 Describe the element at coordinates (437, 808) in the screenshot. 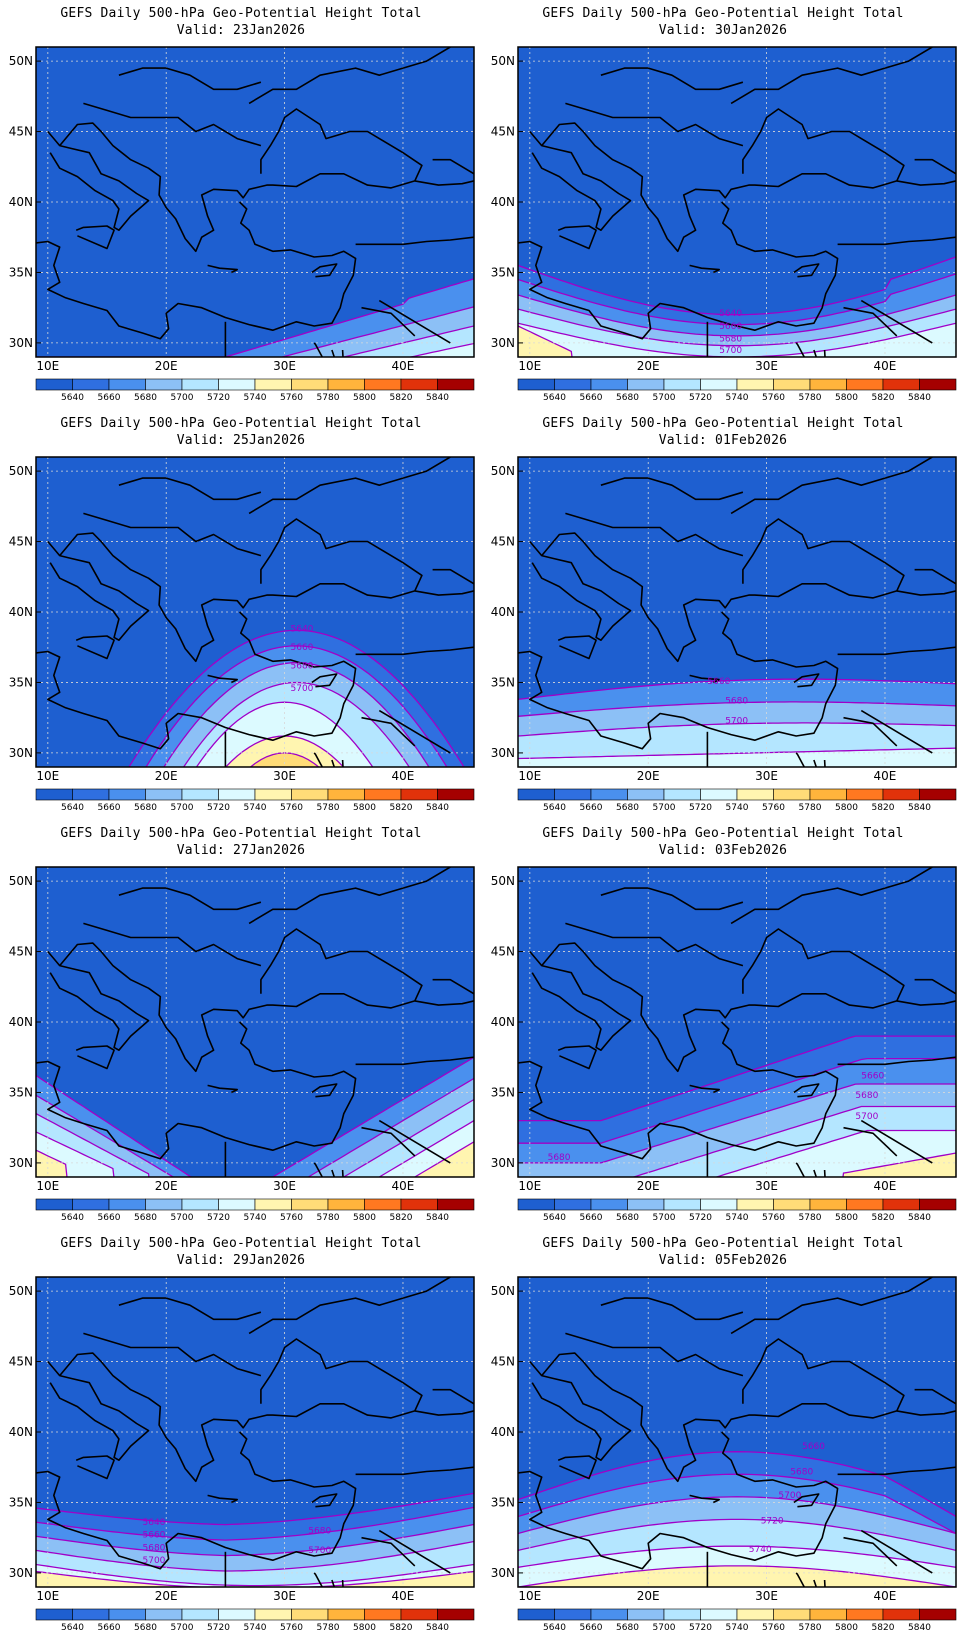

I see `colorbar-label: 5840` at that location.